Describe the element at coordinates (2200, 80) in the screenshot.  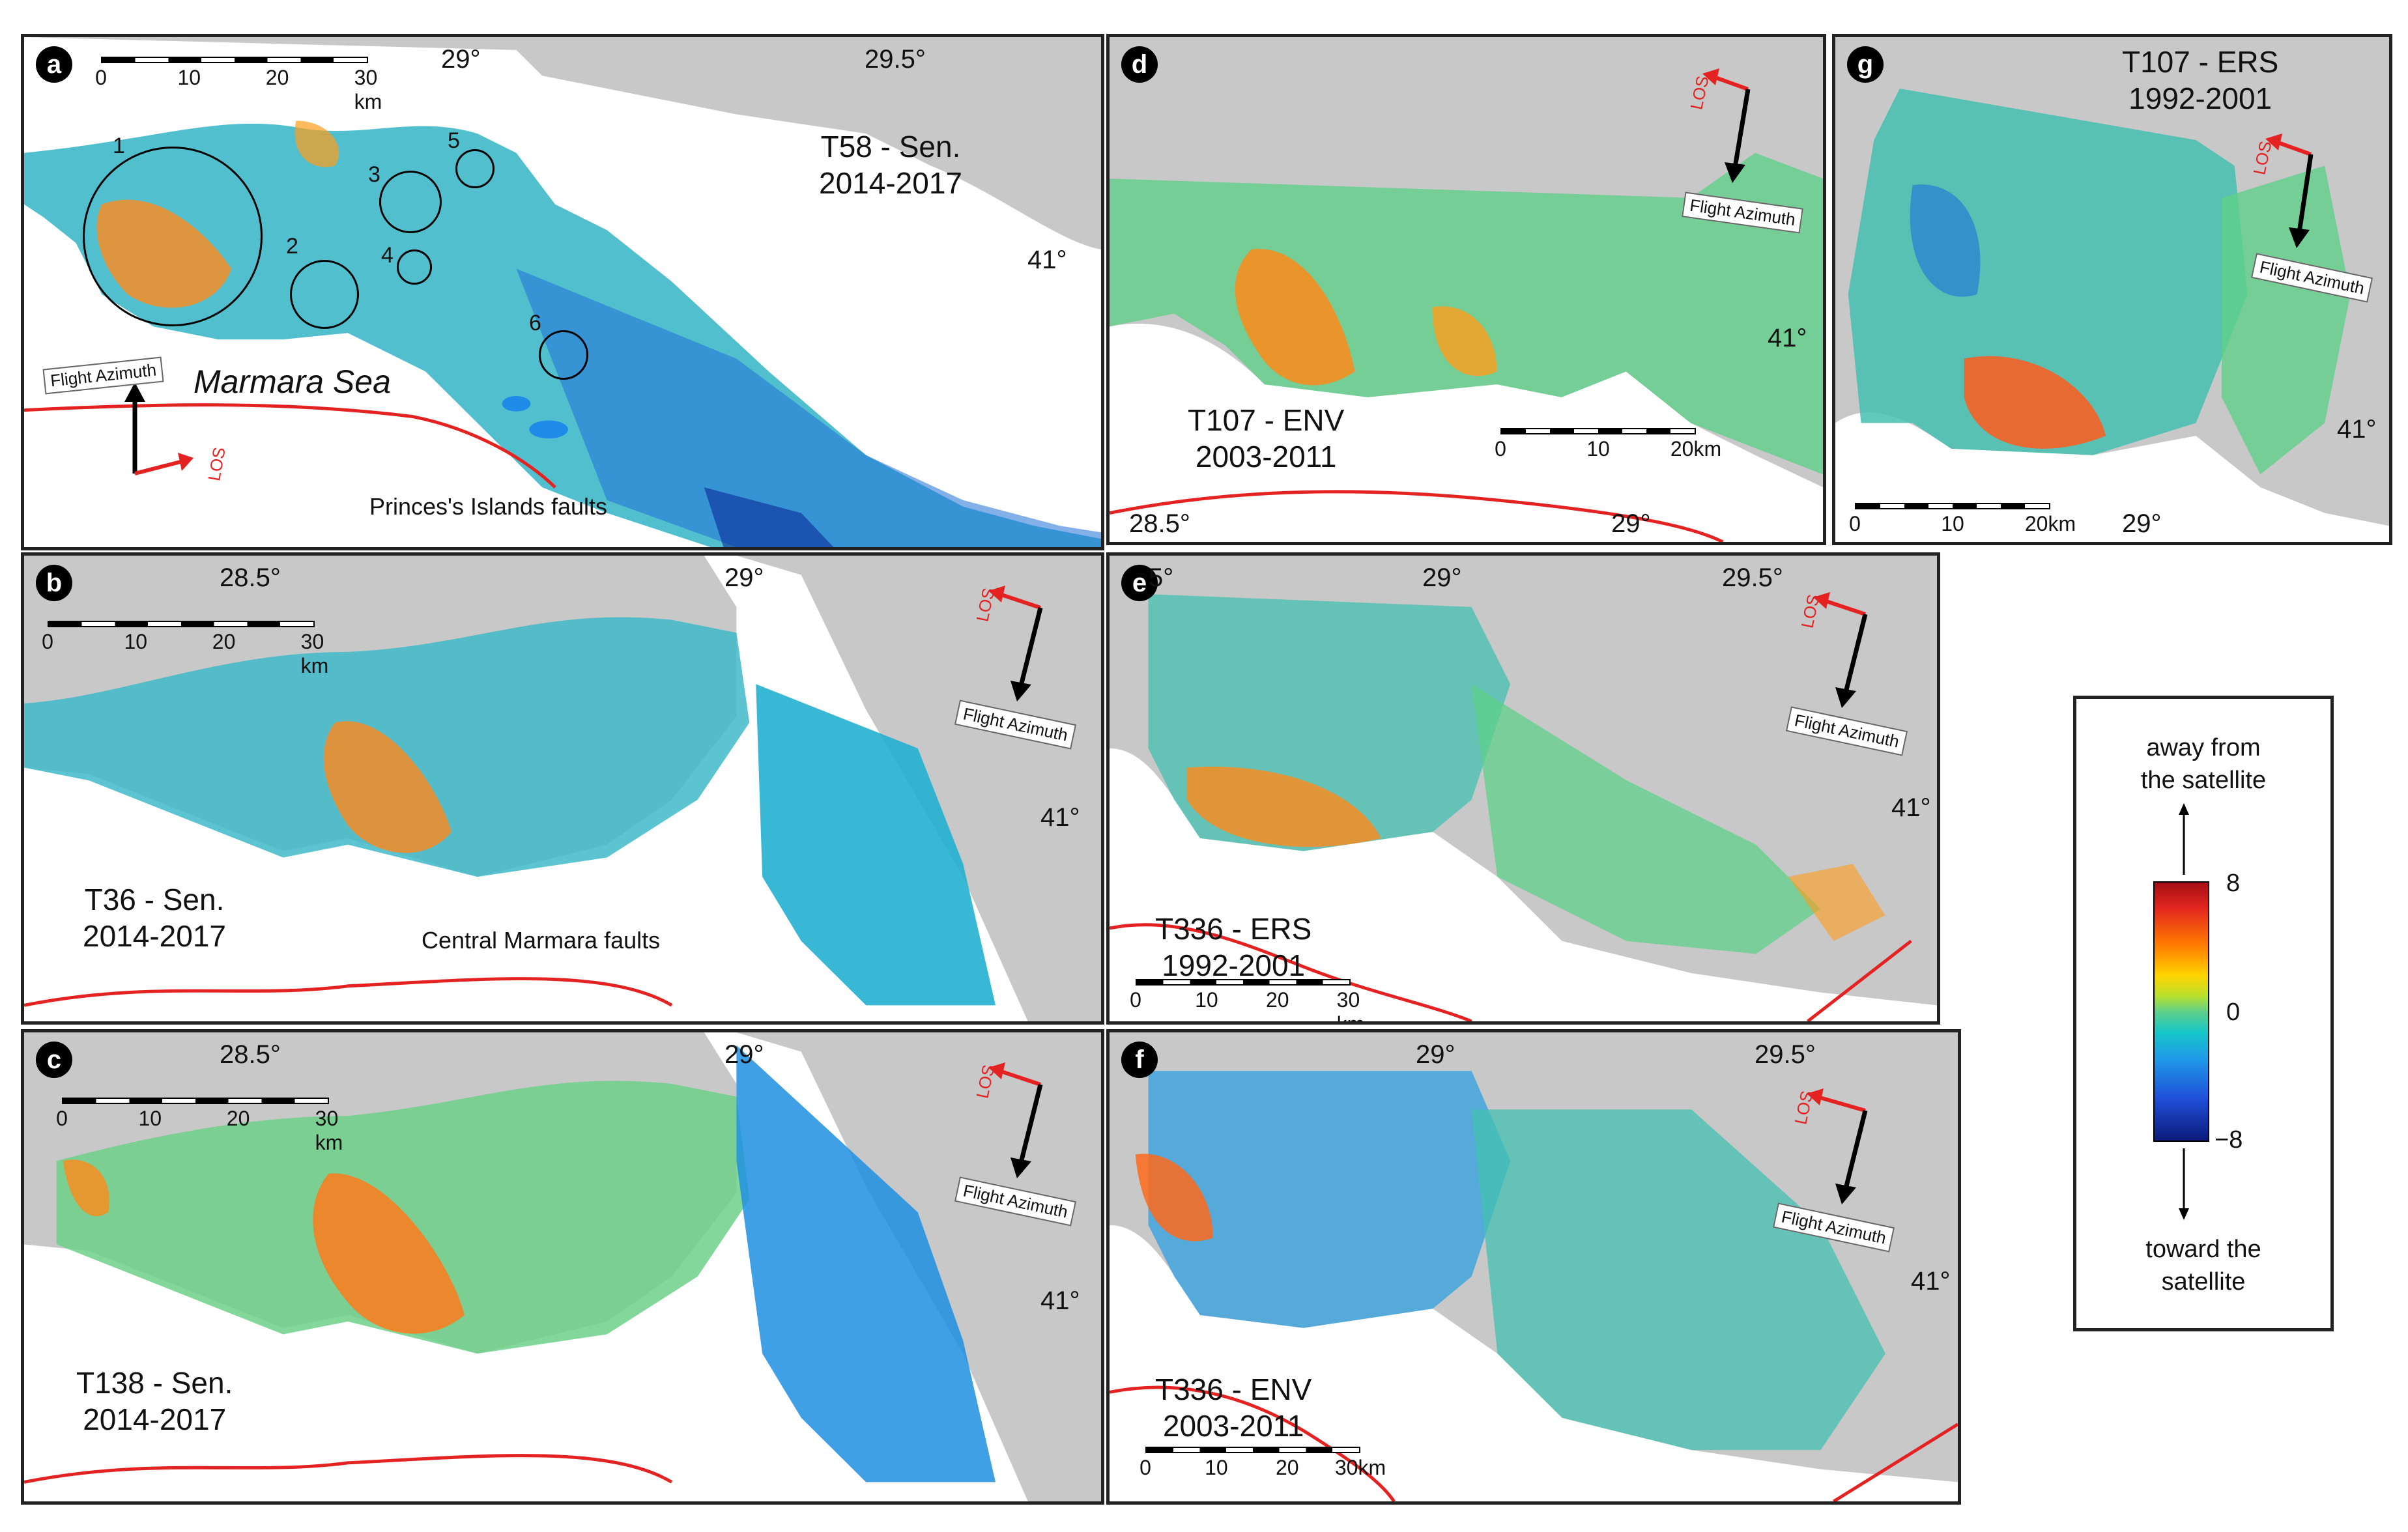
I see `panel-g-title: T107 - ERS 1992-2001` at that location.